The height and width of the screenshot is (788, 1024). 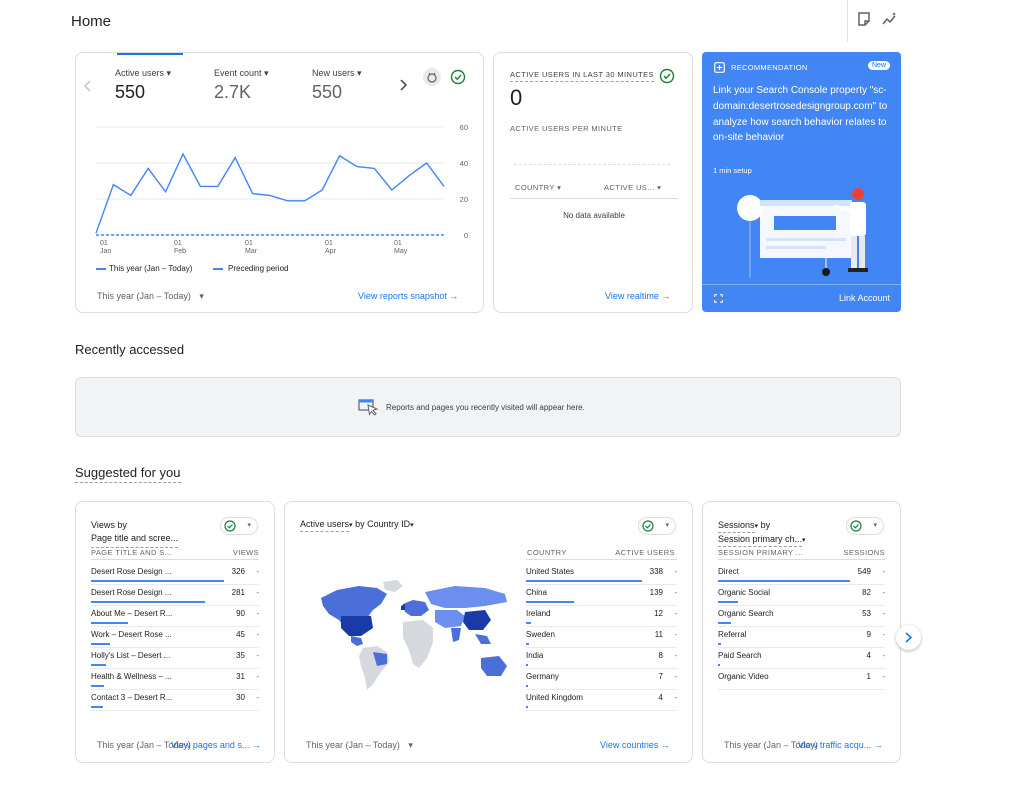 I want to click on table-row: Contact 3 – Desert R... 30 -, so click(x=175, y=700).